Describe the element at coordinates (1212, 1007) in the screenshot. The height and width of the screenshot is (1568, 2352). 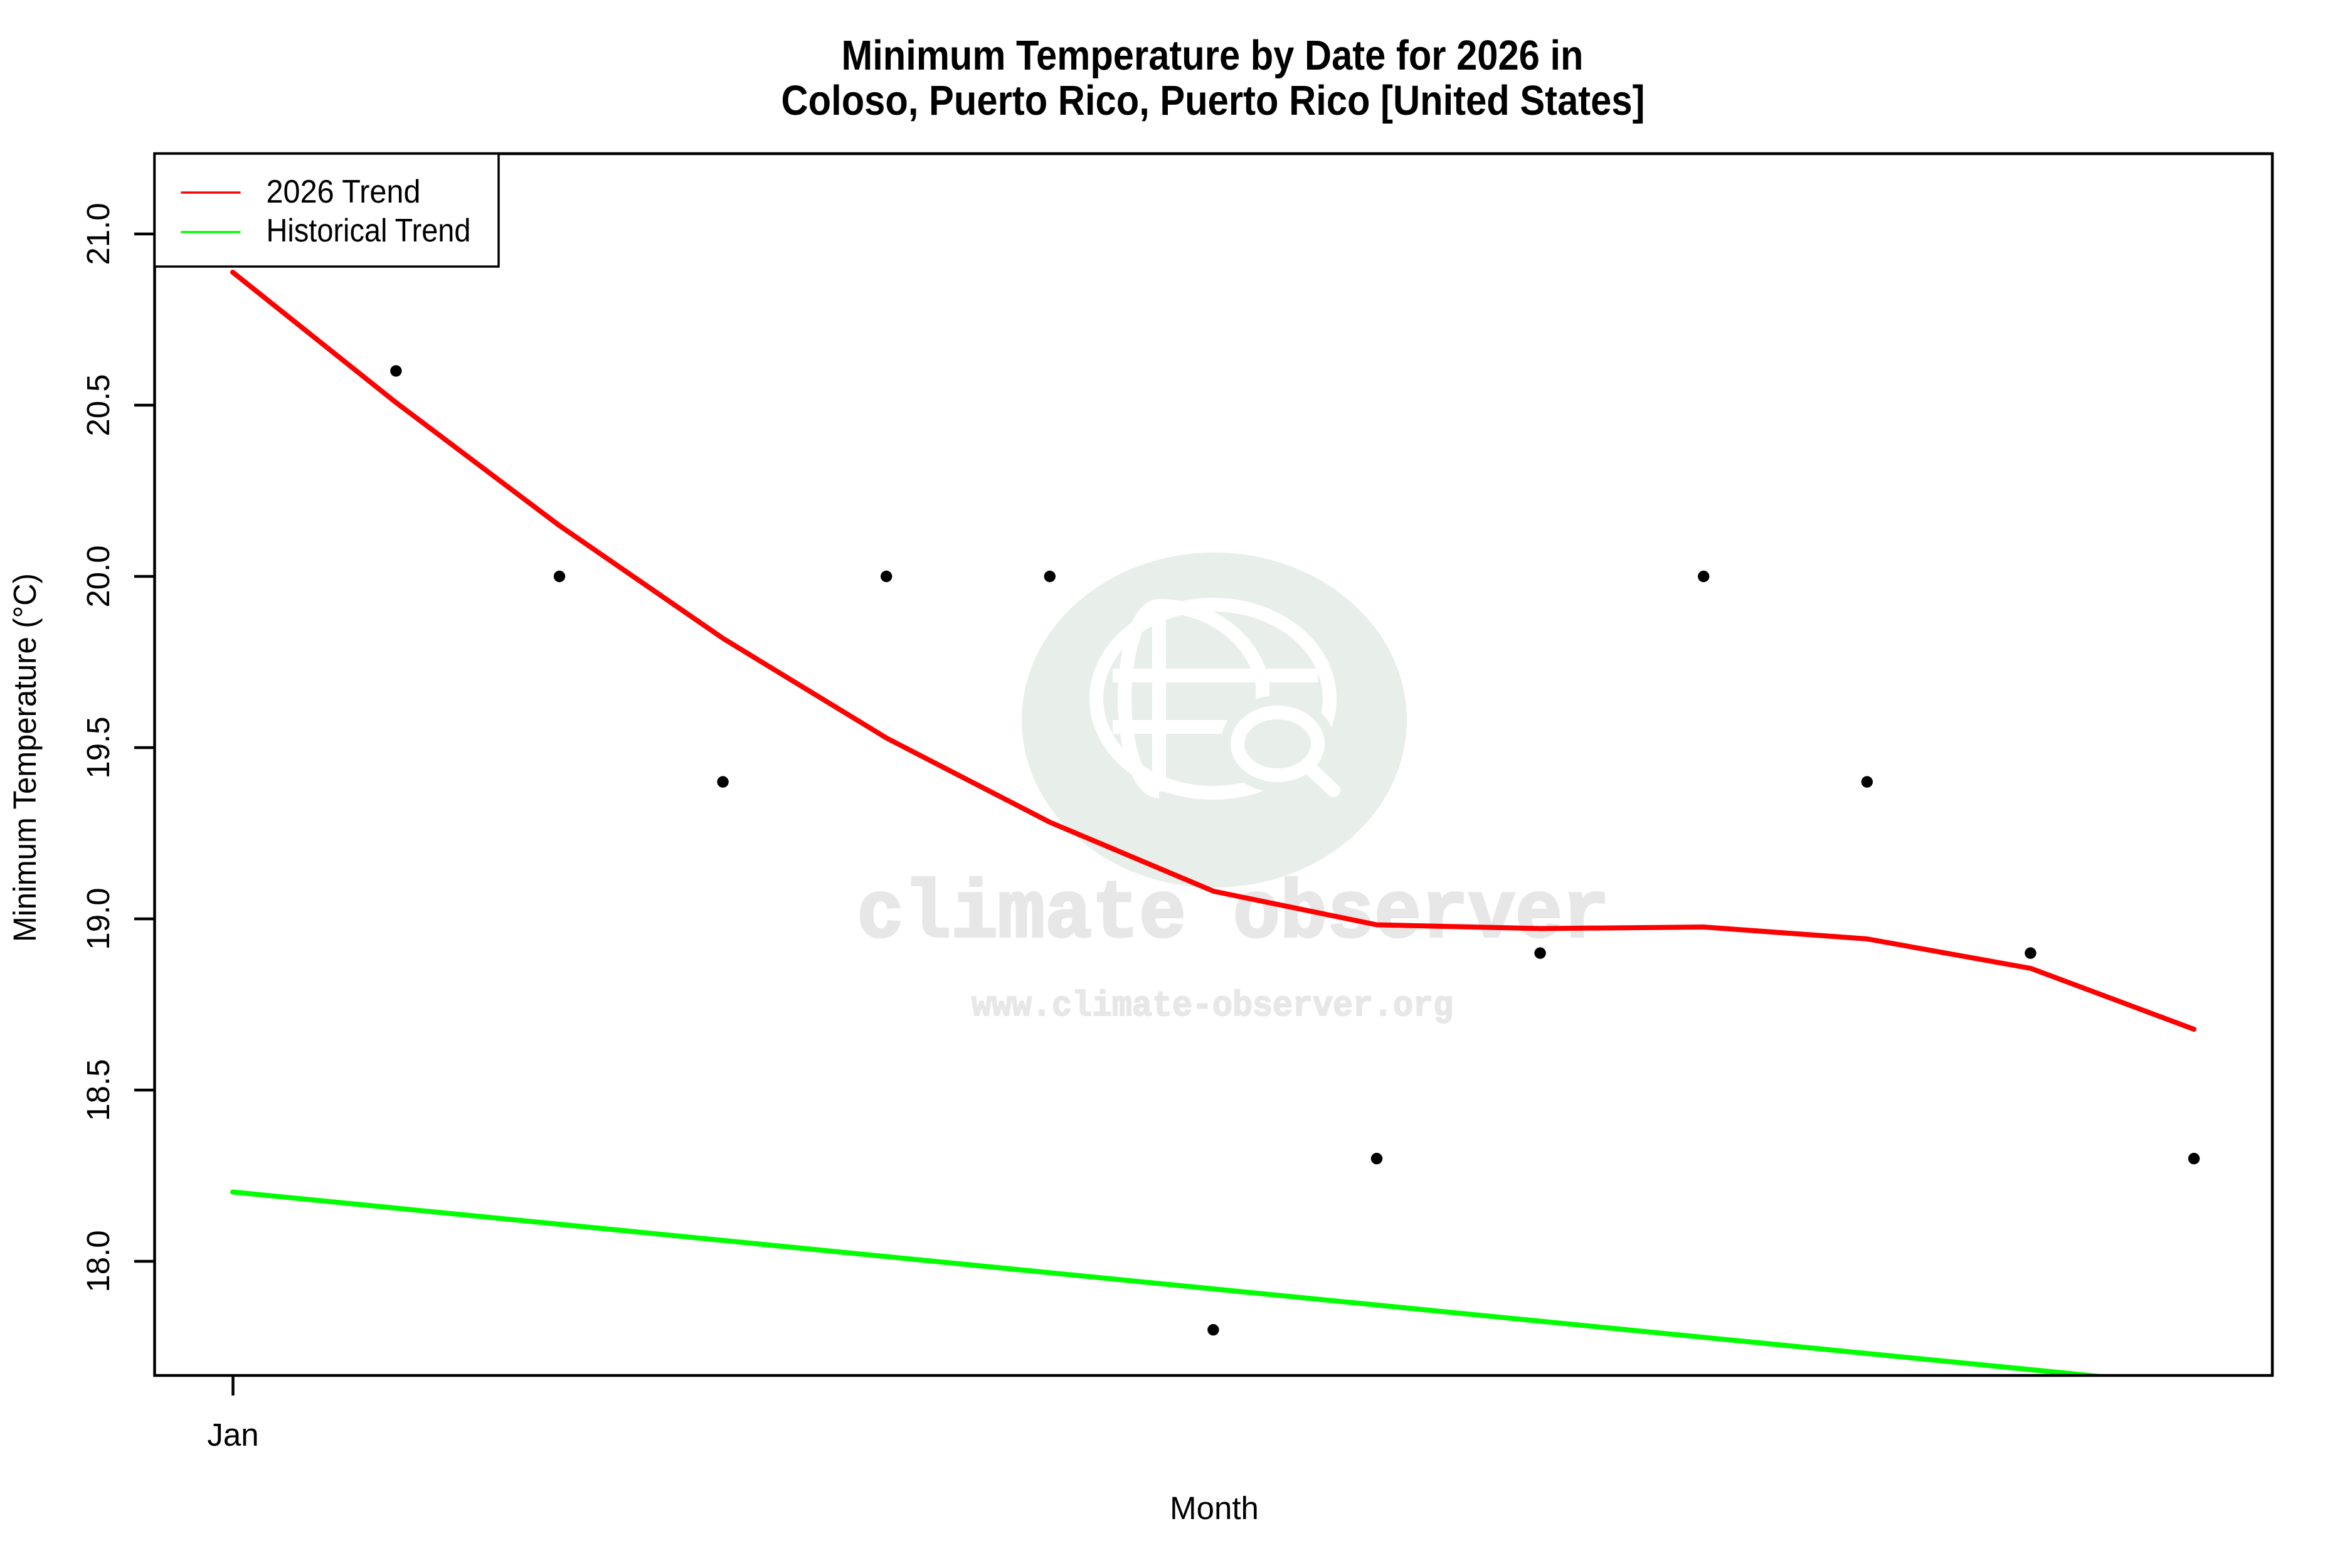
I see `svg-text: www.climate-observer.org` at that location.